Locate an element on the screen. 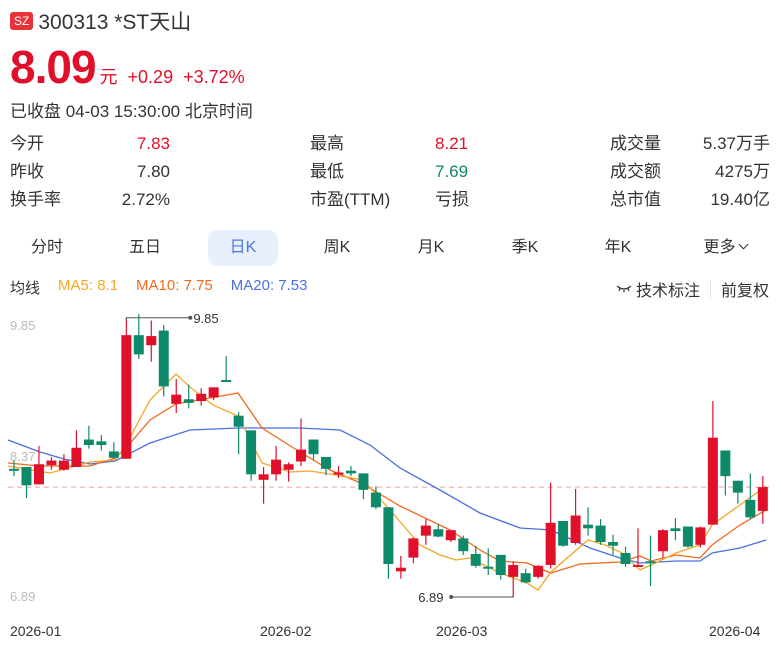  stat-label: 成交量 is located at coordinates (635, 143).